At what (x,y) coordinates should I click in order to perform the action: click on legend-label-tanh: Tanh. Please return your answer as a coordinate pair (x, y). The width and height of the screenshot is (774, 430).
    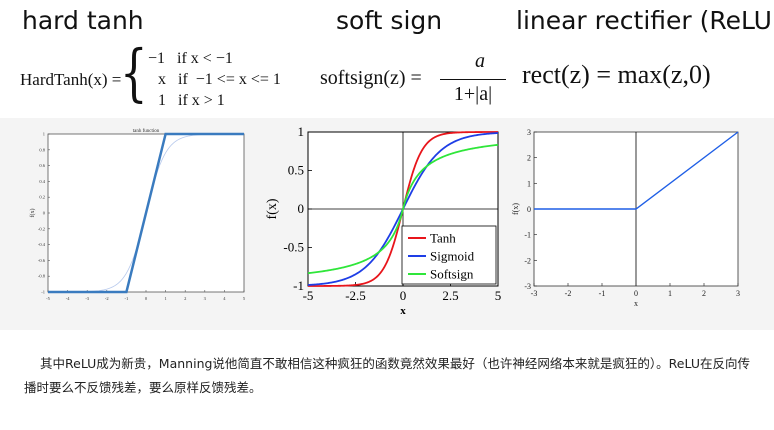
    Looking at the image, I should click on (443, 238).